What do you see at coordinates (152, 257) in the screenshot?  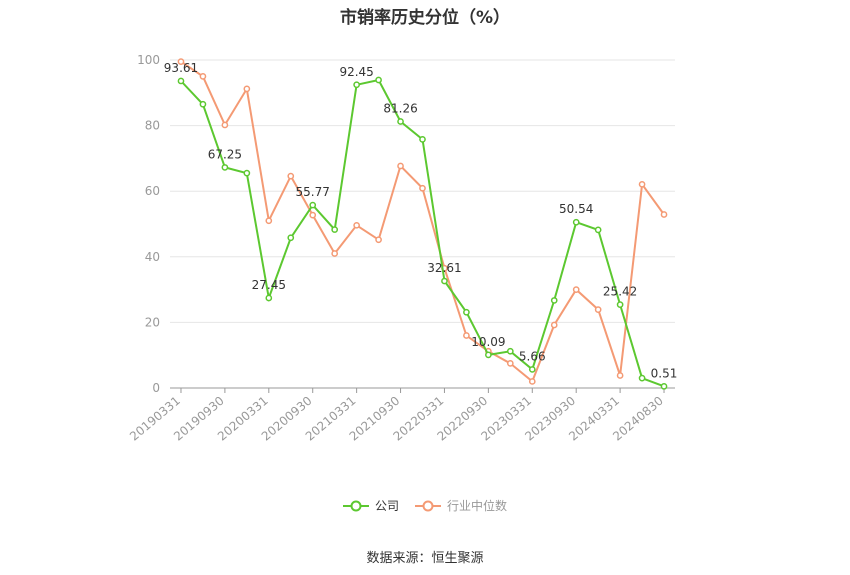 I see `y-tick-label: 40` at bounding box center [152, 257].